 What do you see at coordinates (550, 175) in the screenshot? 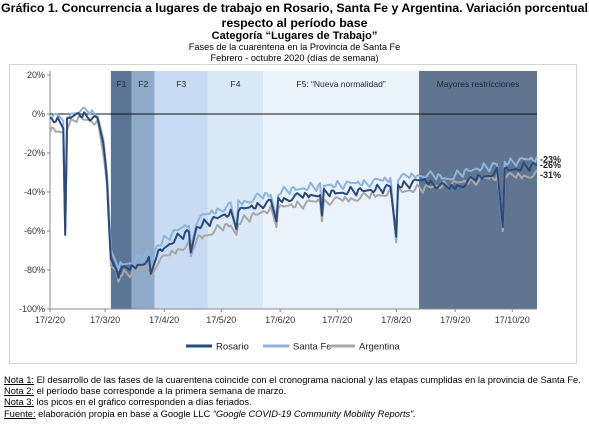
I see `end-value-label: -31%` at bounding box center [550, 175].